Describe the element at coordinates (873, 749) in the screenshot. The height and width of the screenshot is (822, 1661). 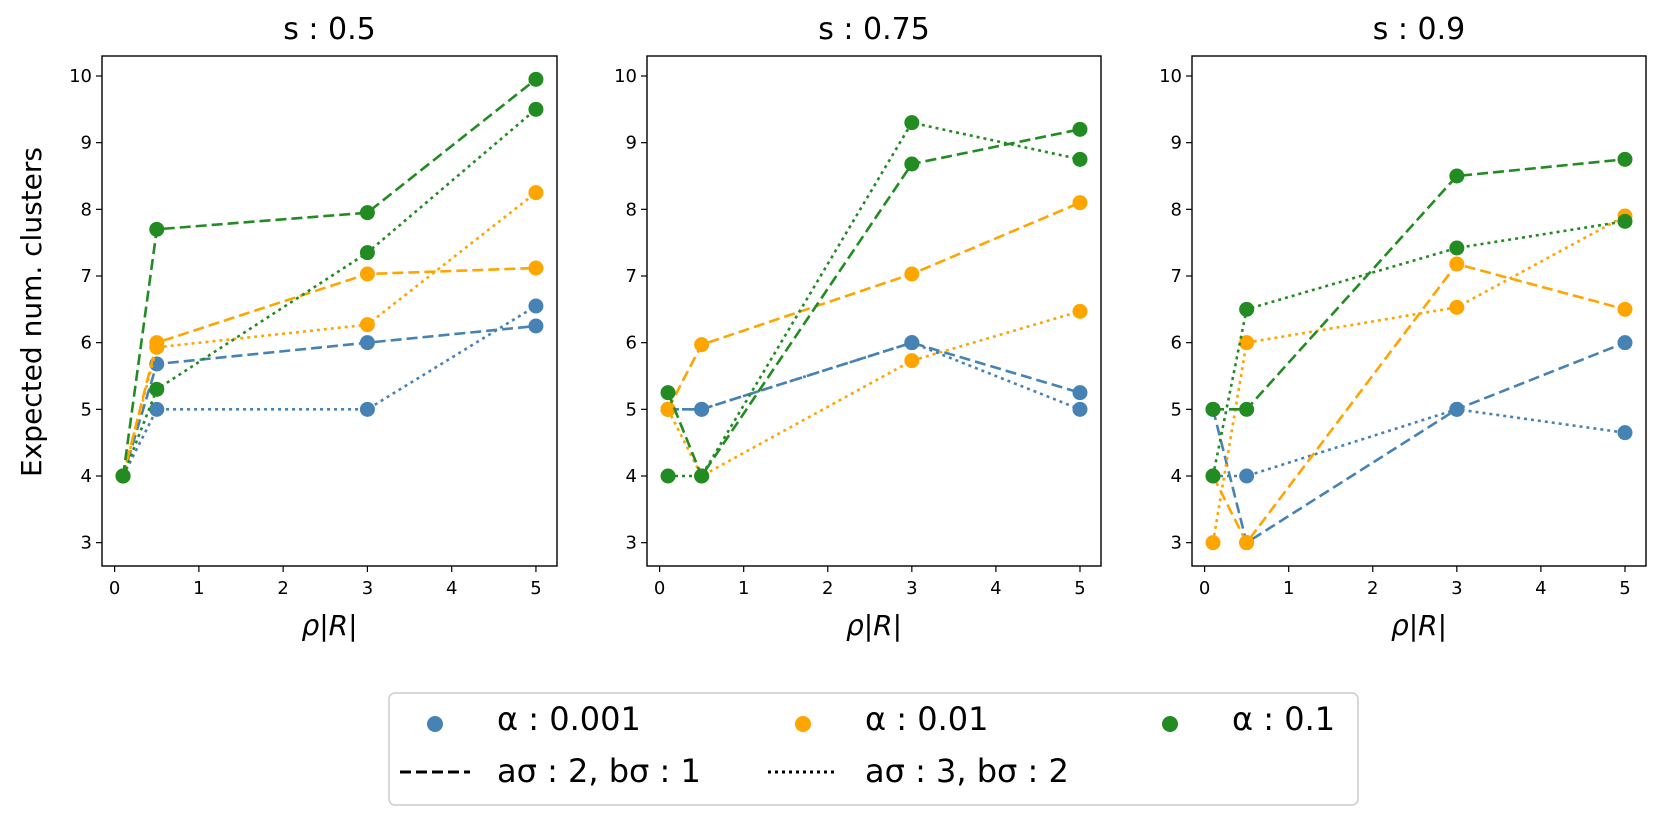
I see `legend-frame` at that location.